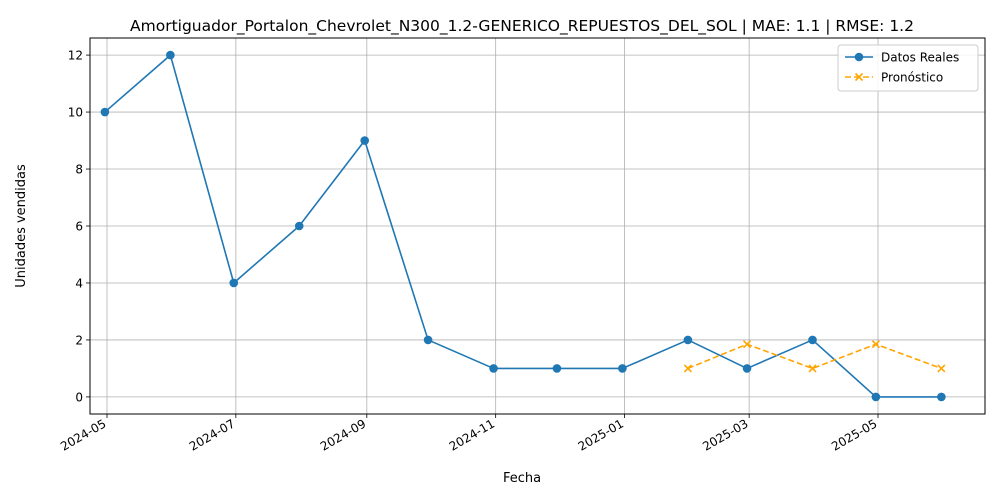  What do you see at coordinates (21, 226) in the screenshot?
I see `y-axis-label: Unidades vendidas` at bounding box center [21, 226].